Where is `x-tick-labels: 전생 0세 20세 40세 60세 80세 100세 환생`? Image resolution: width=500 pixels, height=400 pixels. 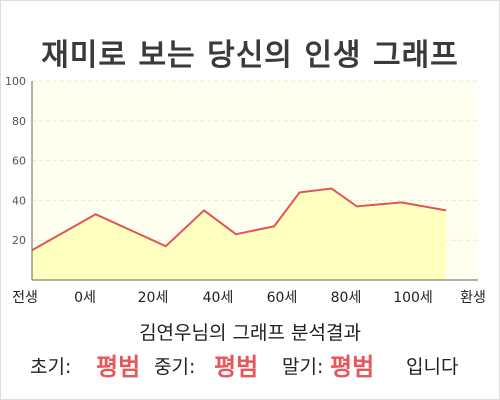
x-tick-labels: 전생 0세 20세 40세 60세 80세 100세 환생 is located at coordinates (249, 298).